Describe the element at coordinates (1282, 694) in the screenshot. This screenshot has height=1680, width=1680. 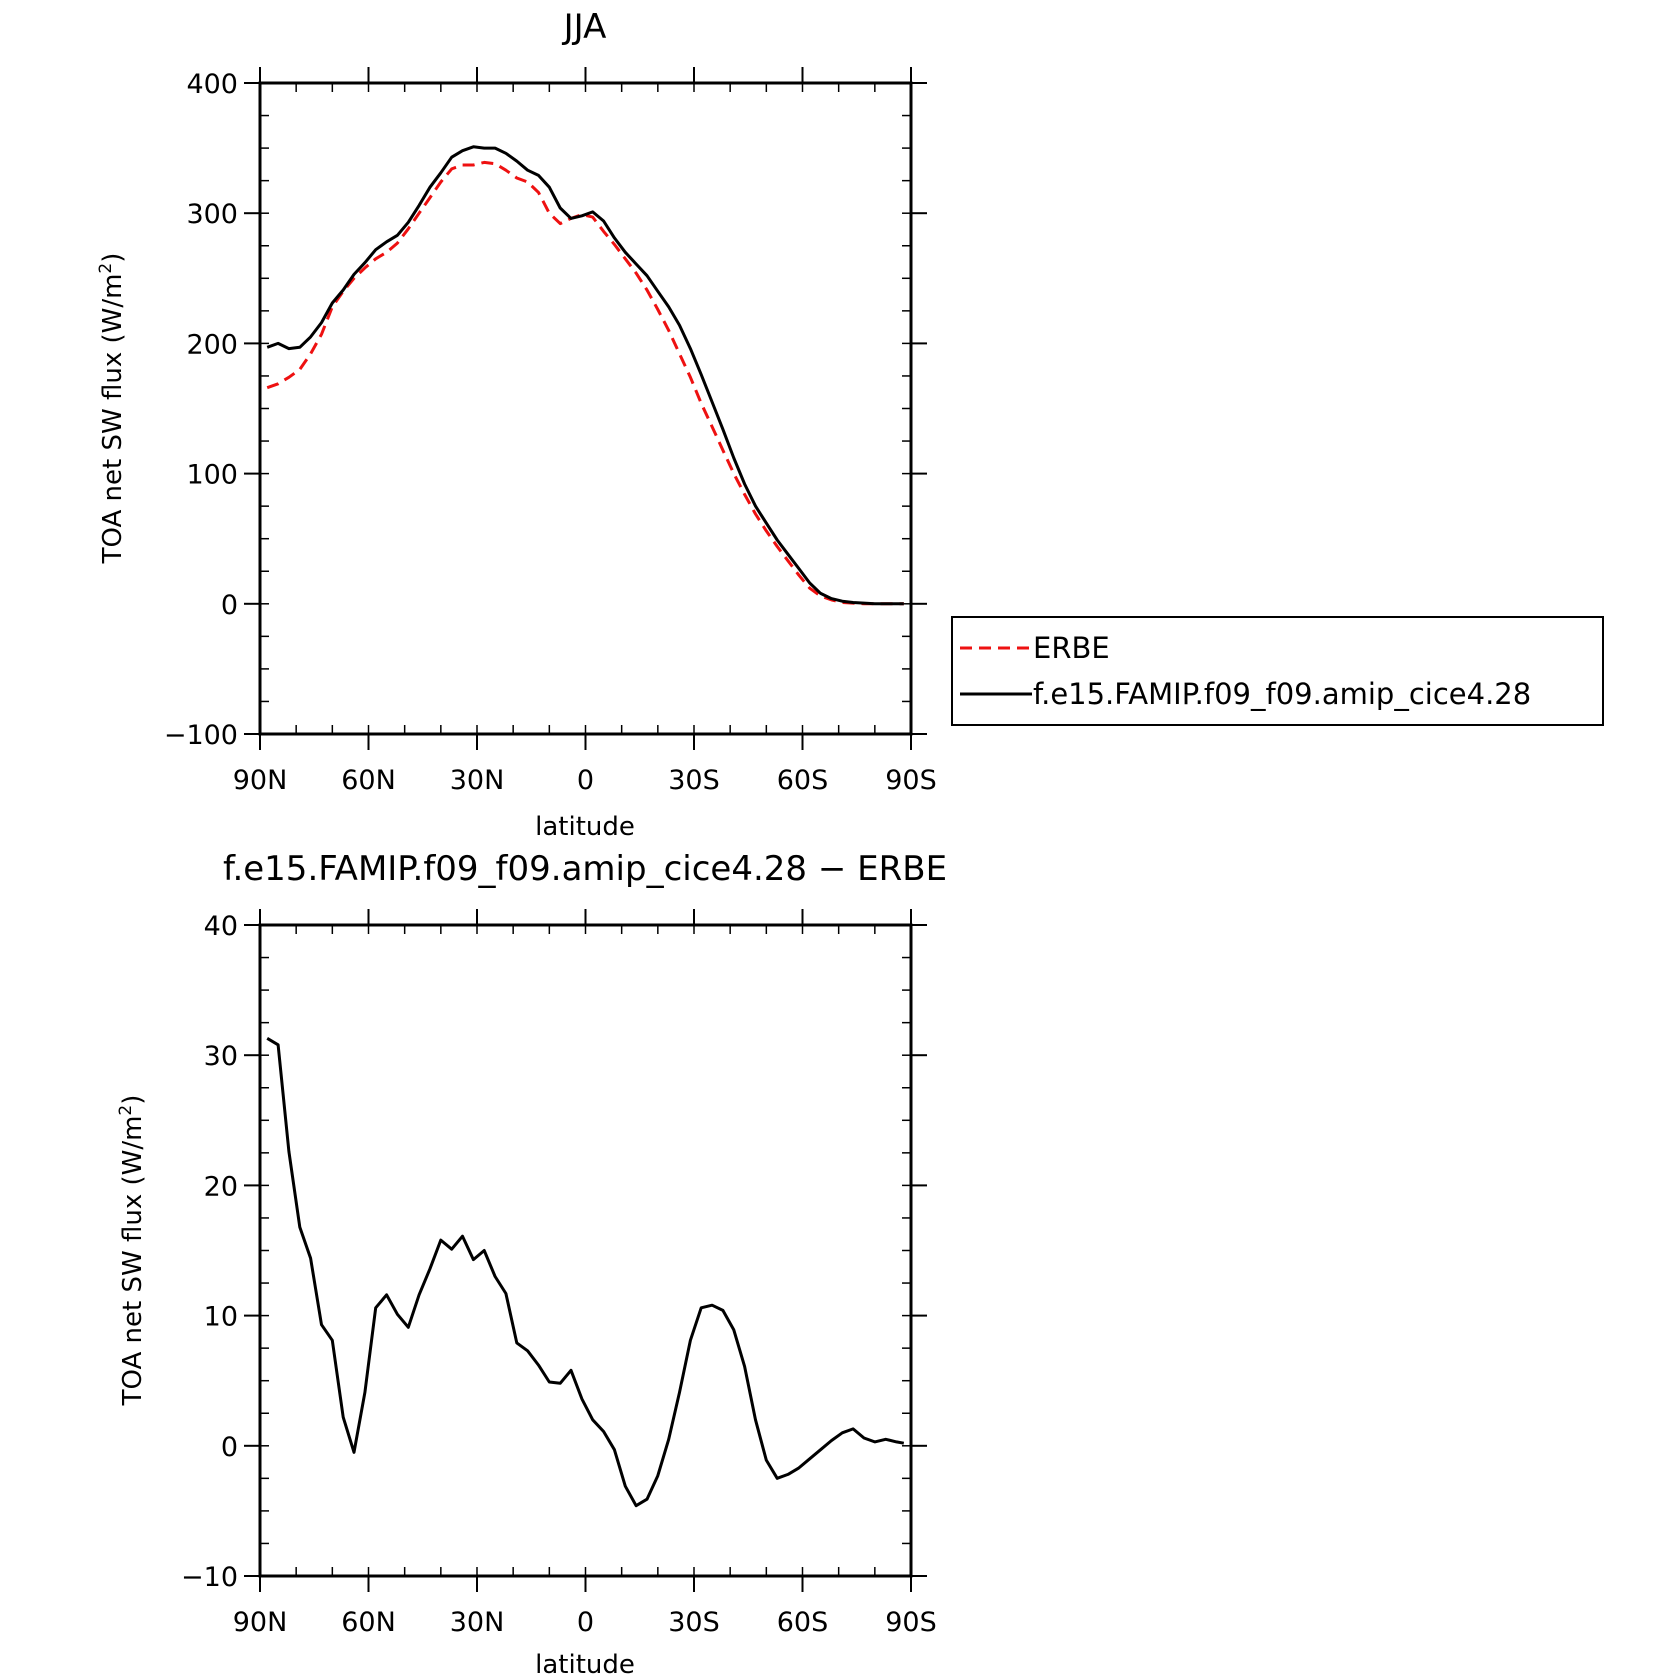
I see `legend-label-model: f.e15.FAMIP.f09_f09.amip_cice4.28` at that location.